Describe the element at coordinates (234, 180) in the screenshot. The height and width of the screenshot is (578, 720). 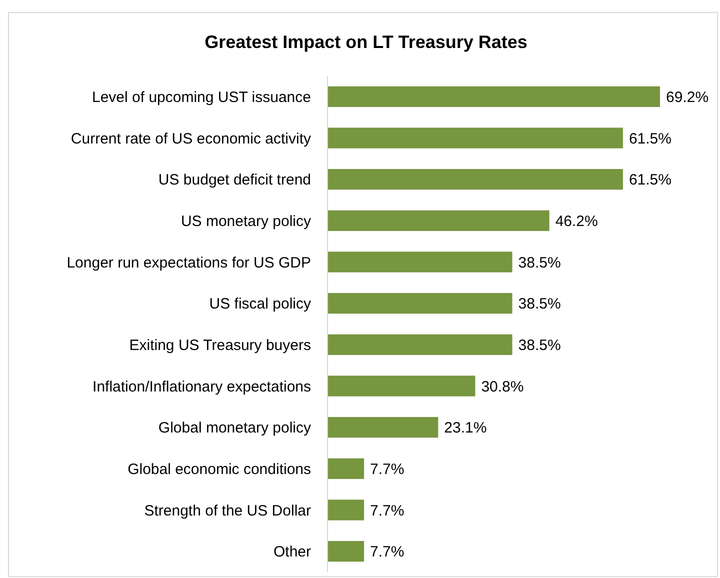
I see `y-tick-label: US budget deficit trend` at that location.